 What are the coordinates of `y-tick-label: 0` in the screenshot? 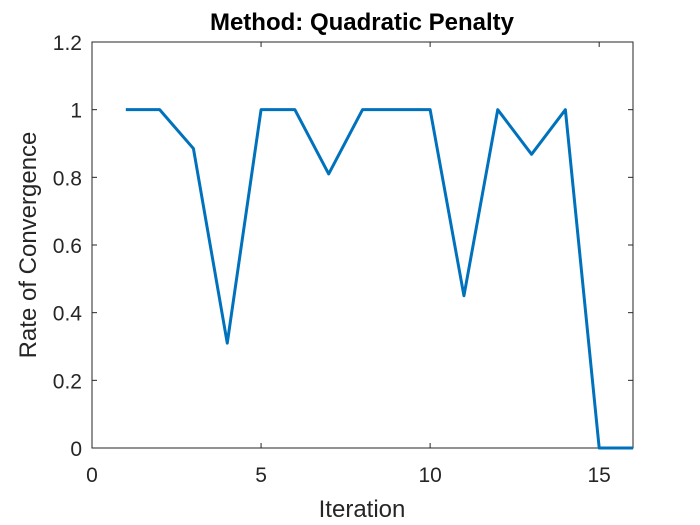 It's located at (76, 449).